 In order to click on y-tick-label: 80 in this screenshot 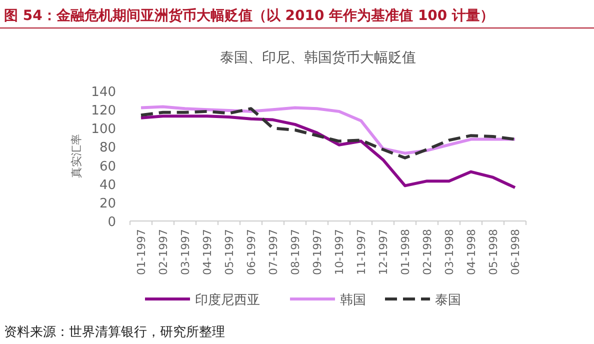, I will do `click(107, 148)`.